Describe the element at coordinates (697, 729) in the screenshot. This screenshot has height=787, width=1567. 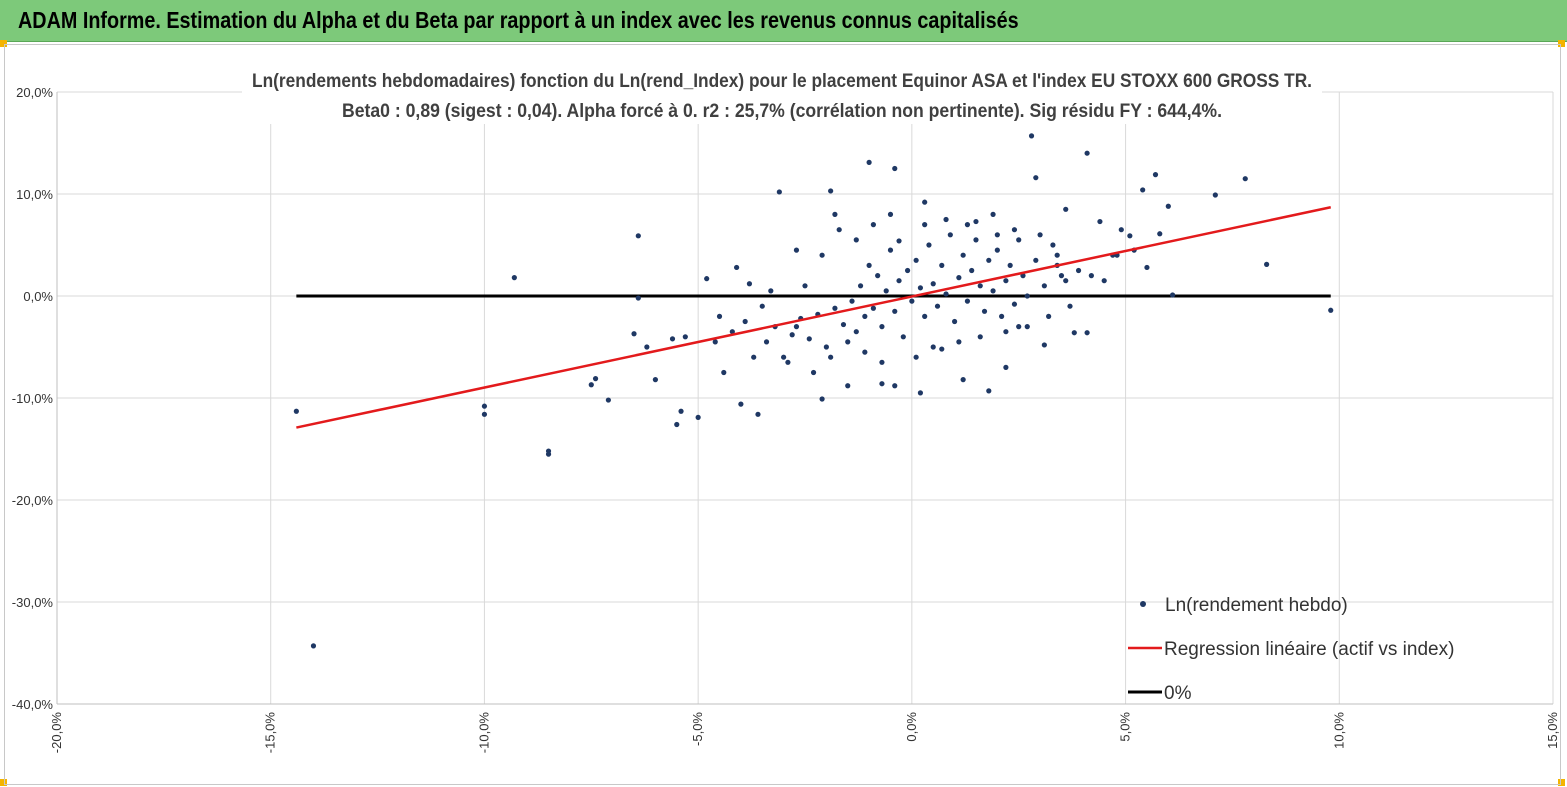
I see `x-tick-label: -5,0%` at that location.